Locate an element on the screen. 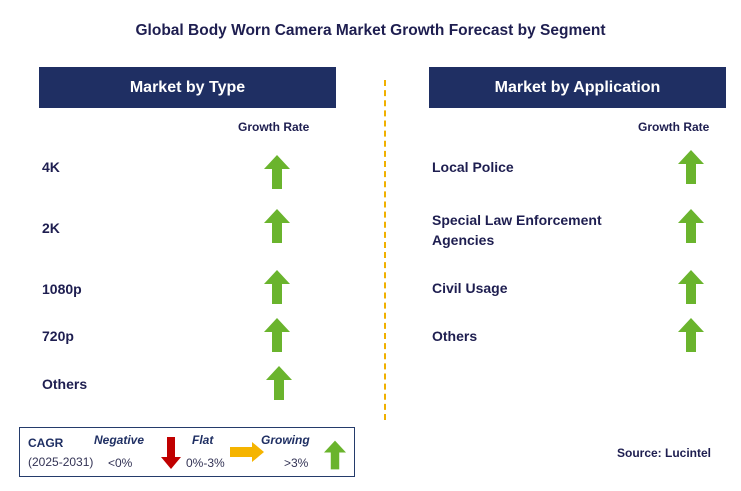 The width and height of the screenshot is (741, 491). type-panel-header: Market by Type is located at coordinates (187, 87).